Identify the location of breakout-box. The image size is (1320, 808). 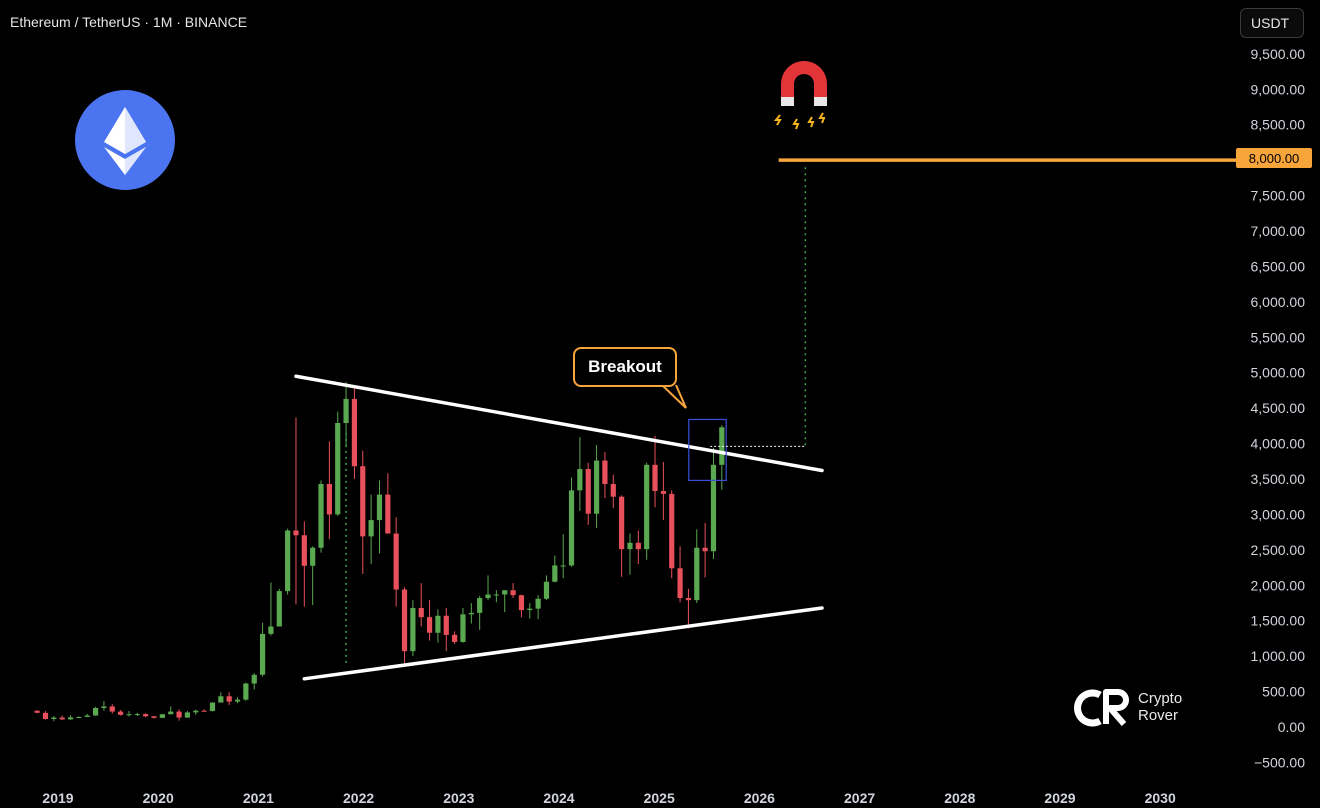
(707, 450).